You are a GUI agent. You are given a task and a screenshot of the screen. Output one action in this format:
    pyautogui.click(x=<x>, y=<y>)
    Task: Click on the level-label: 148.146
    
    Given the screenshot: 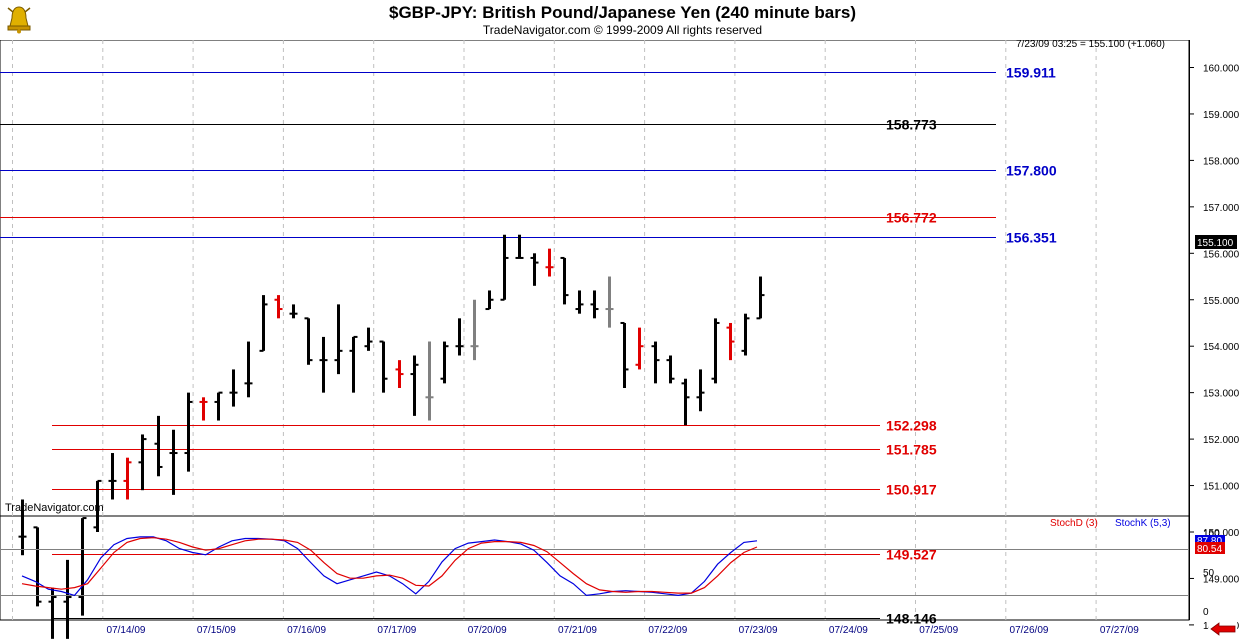 What is the action you would take?
    pyautogui.click(x=911, y=619)
    